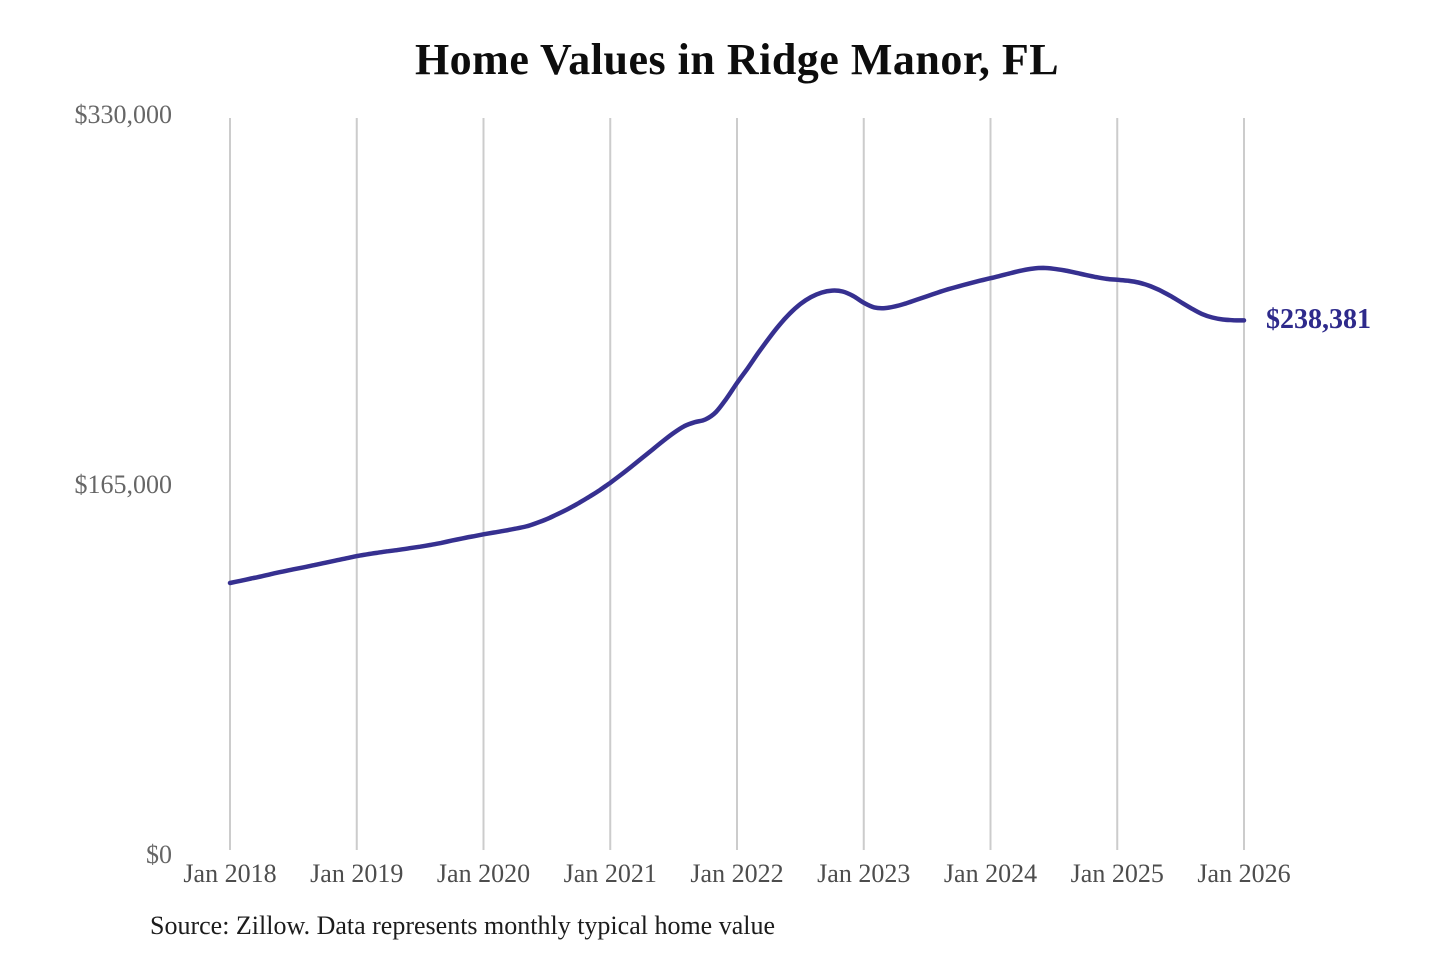 Image resolution: width=1440 pixels, height=960 pixels. I want to click on x-axis-tick-label: Jan 2023, so click(864, 873).